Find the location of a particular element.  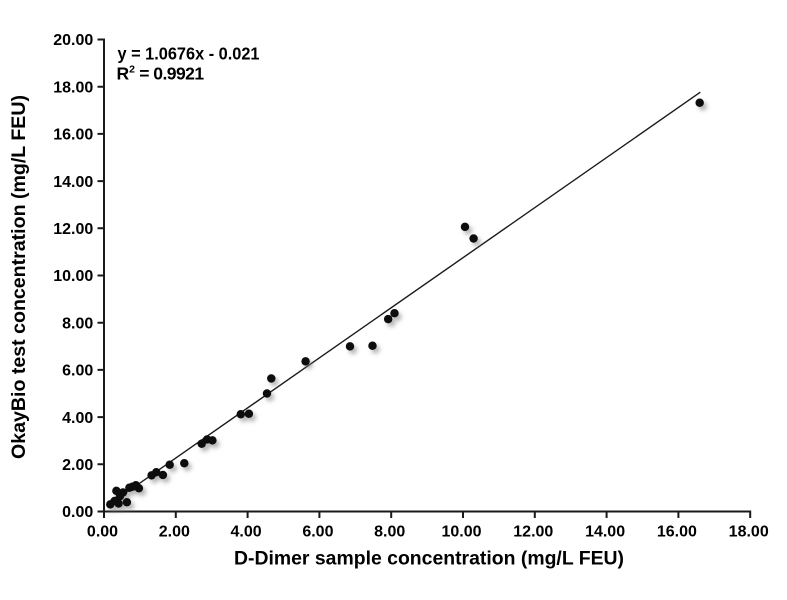

svg-text:D-Dimer sample concentration (: D-Dimer sample concentration (mg/L FEU) is located at coordinates (429, 559).